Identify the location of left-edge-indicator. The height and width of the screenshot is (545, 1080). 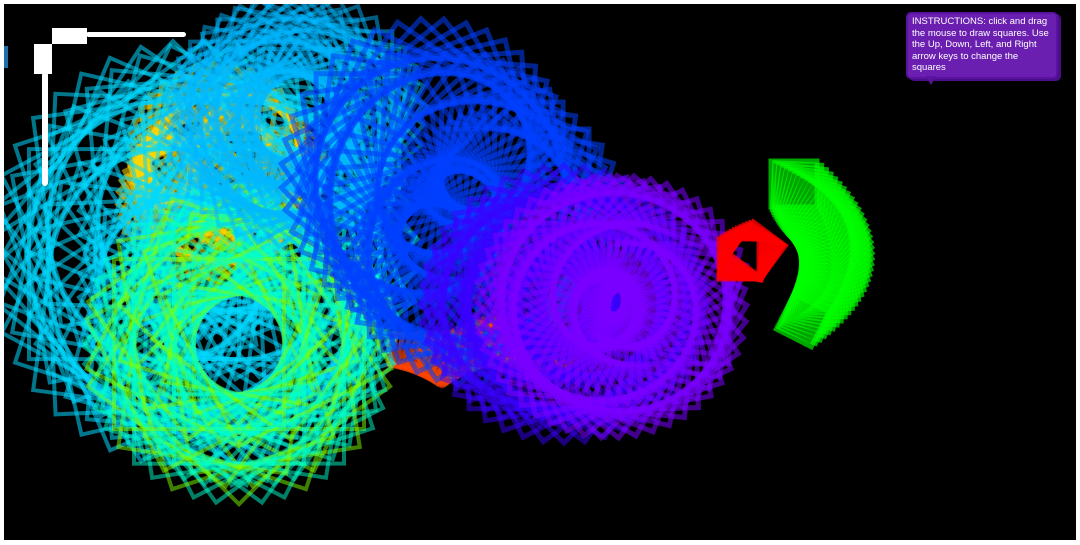
(6, 57).